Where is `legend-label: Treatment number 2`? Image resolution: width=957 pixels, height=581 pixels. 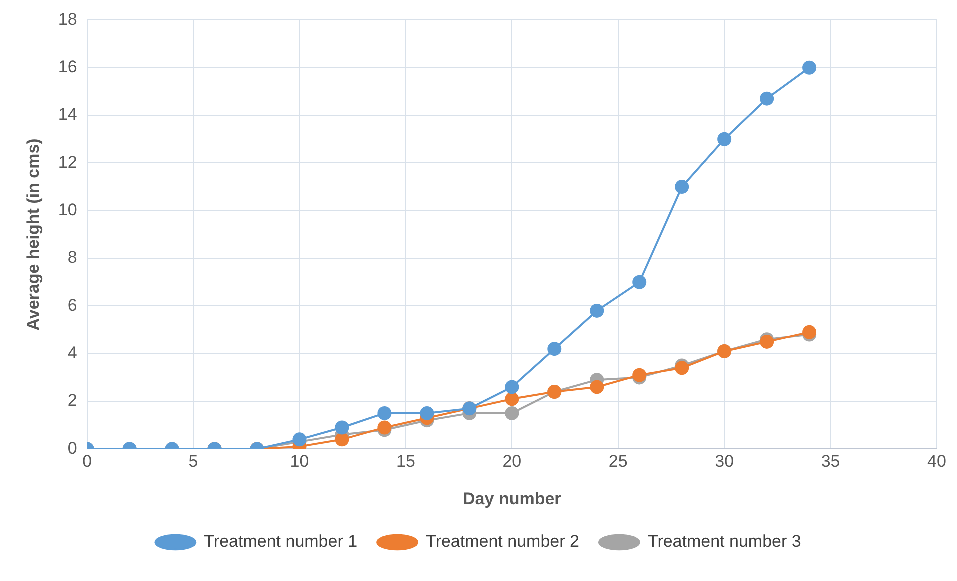 legend-label: Treatment number 2 is located at coordinates (503, 542).